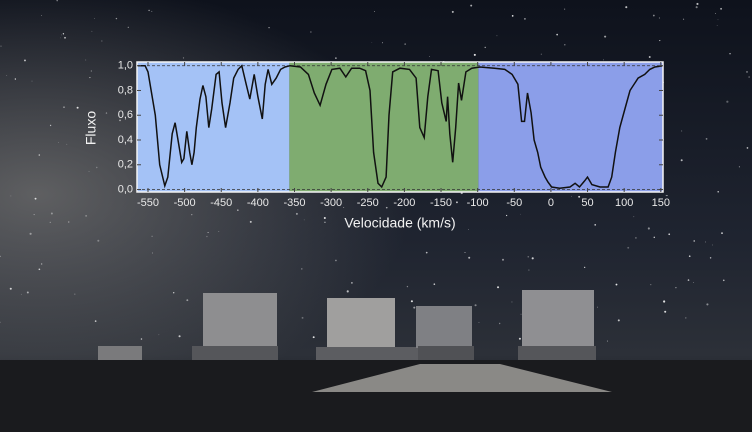 This screenshot has height=432, width=752. I want to click on y-tick-label: 0,8, so click(125, 90).